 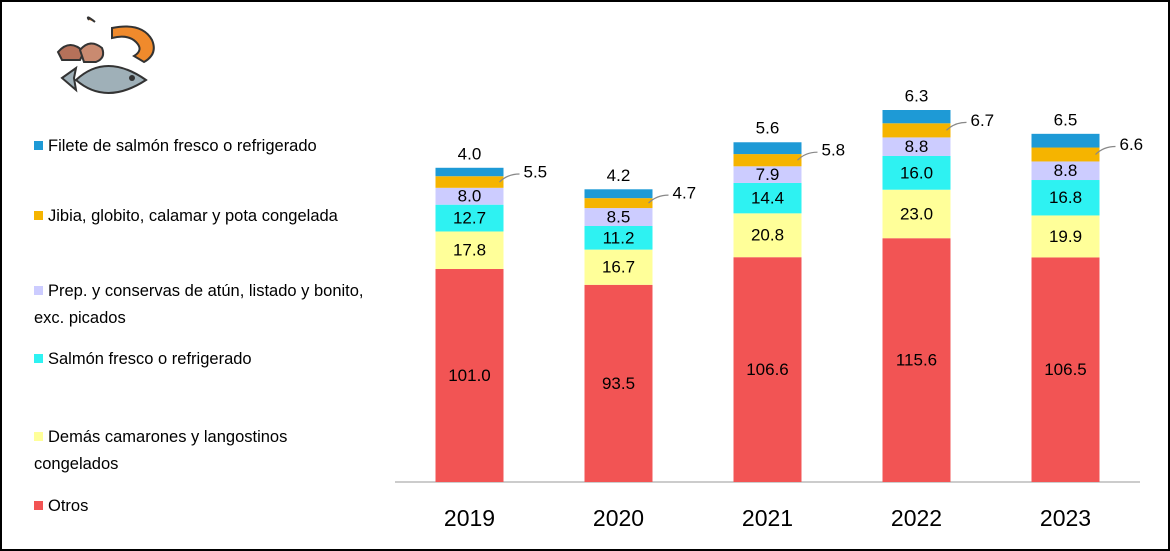 I want to click on data-label: 6.6, so click(x=1132, y=144).